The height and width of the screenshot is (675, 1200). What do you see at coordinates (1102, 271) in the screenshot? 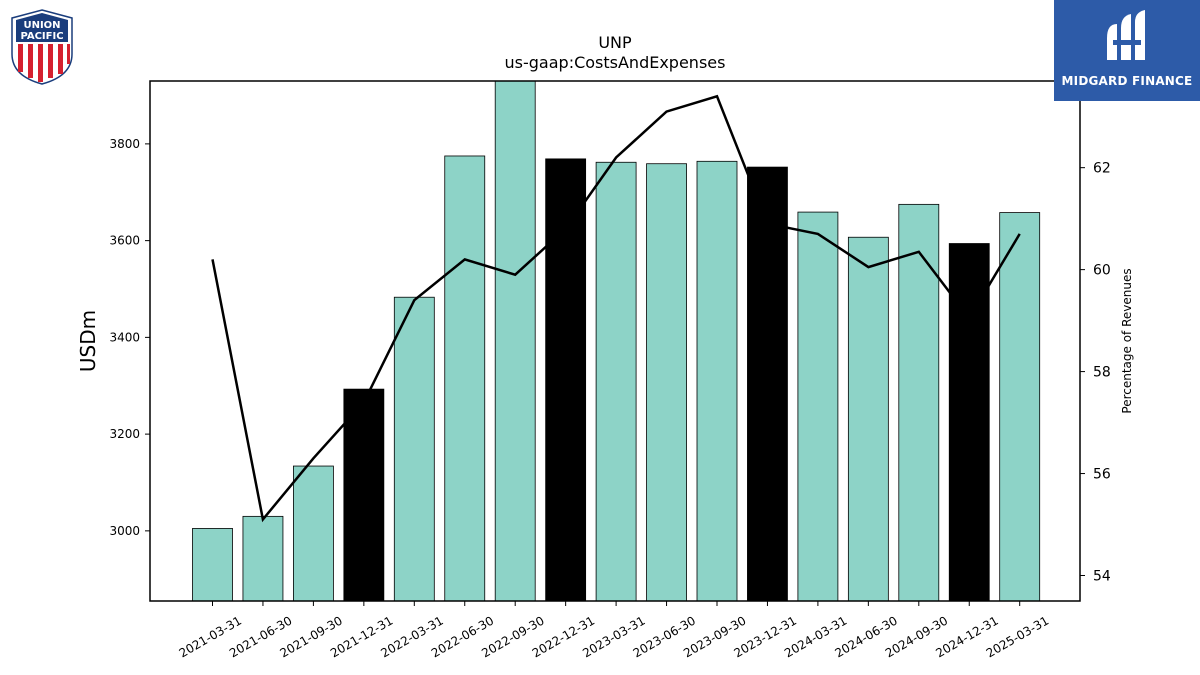
I see `y2-tick-label: 60` at bounding box center [1102, 271].